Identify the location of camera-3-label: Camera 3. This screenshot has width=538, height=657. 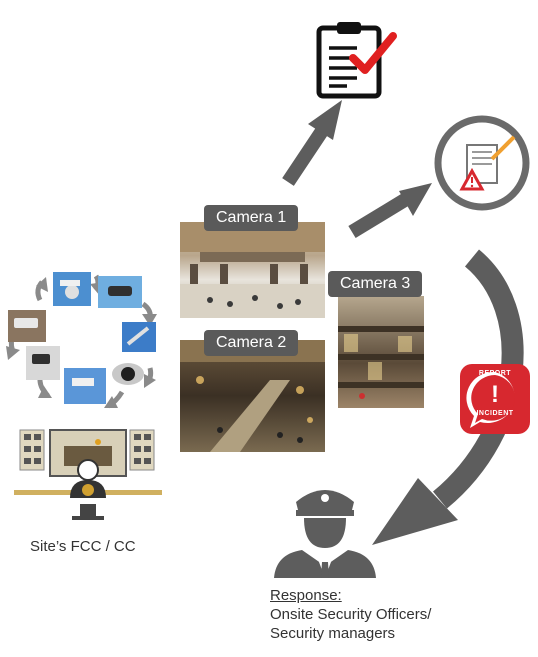
(375, 284).